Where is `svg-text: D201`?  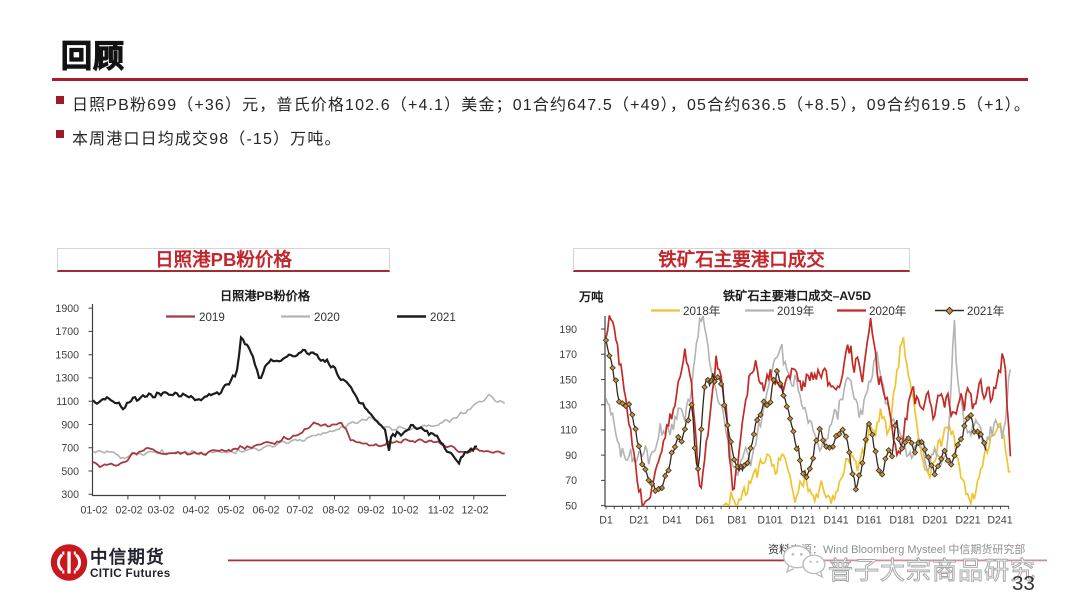 svg-text: D201 is located at coordinates (934, 521).